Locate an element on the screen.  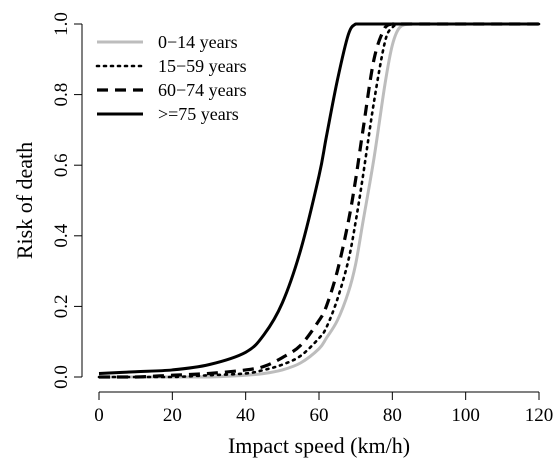
legend-label-2: 60−74 years is located at coordinates (202, 90).